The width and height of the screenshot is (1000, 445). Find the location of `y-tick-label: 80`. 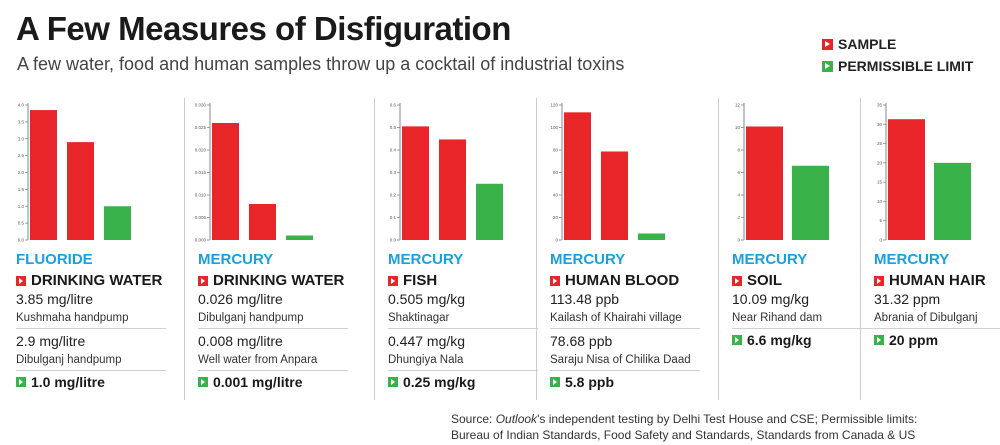

y-tick-label: 80 is located at coordinates (556, 150).